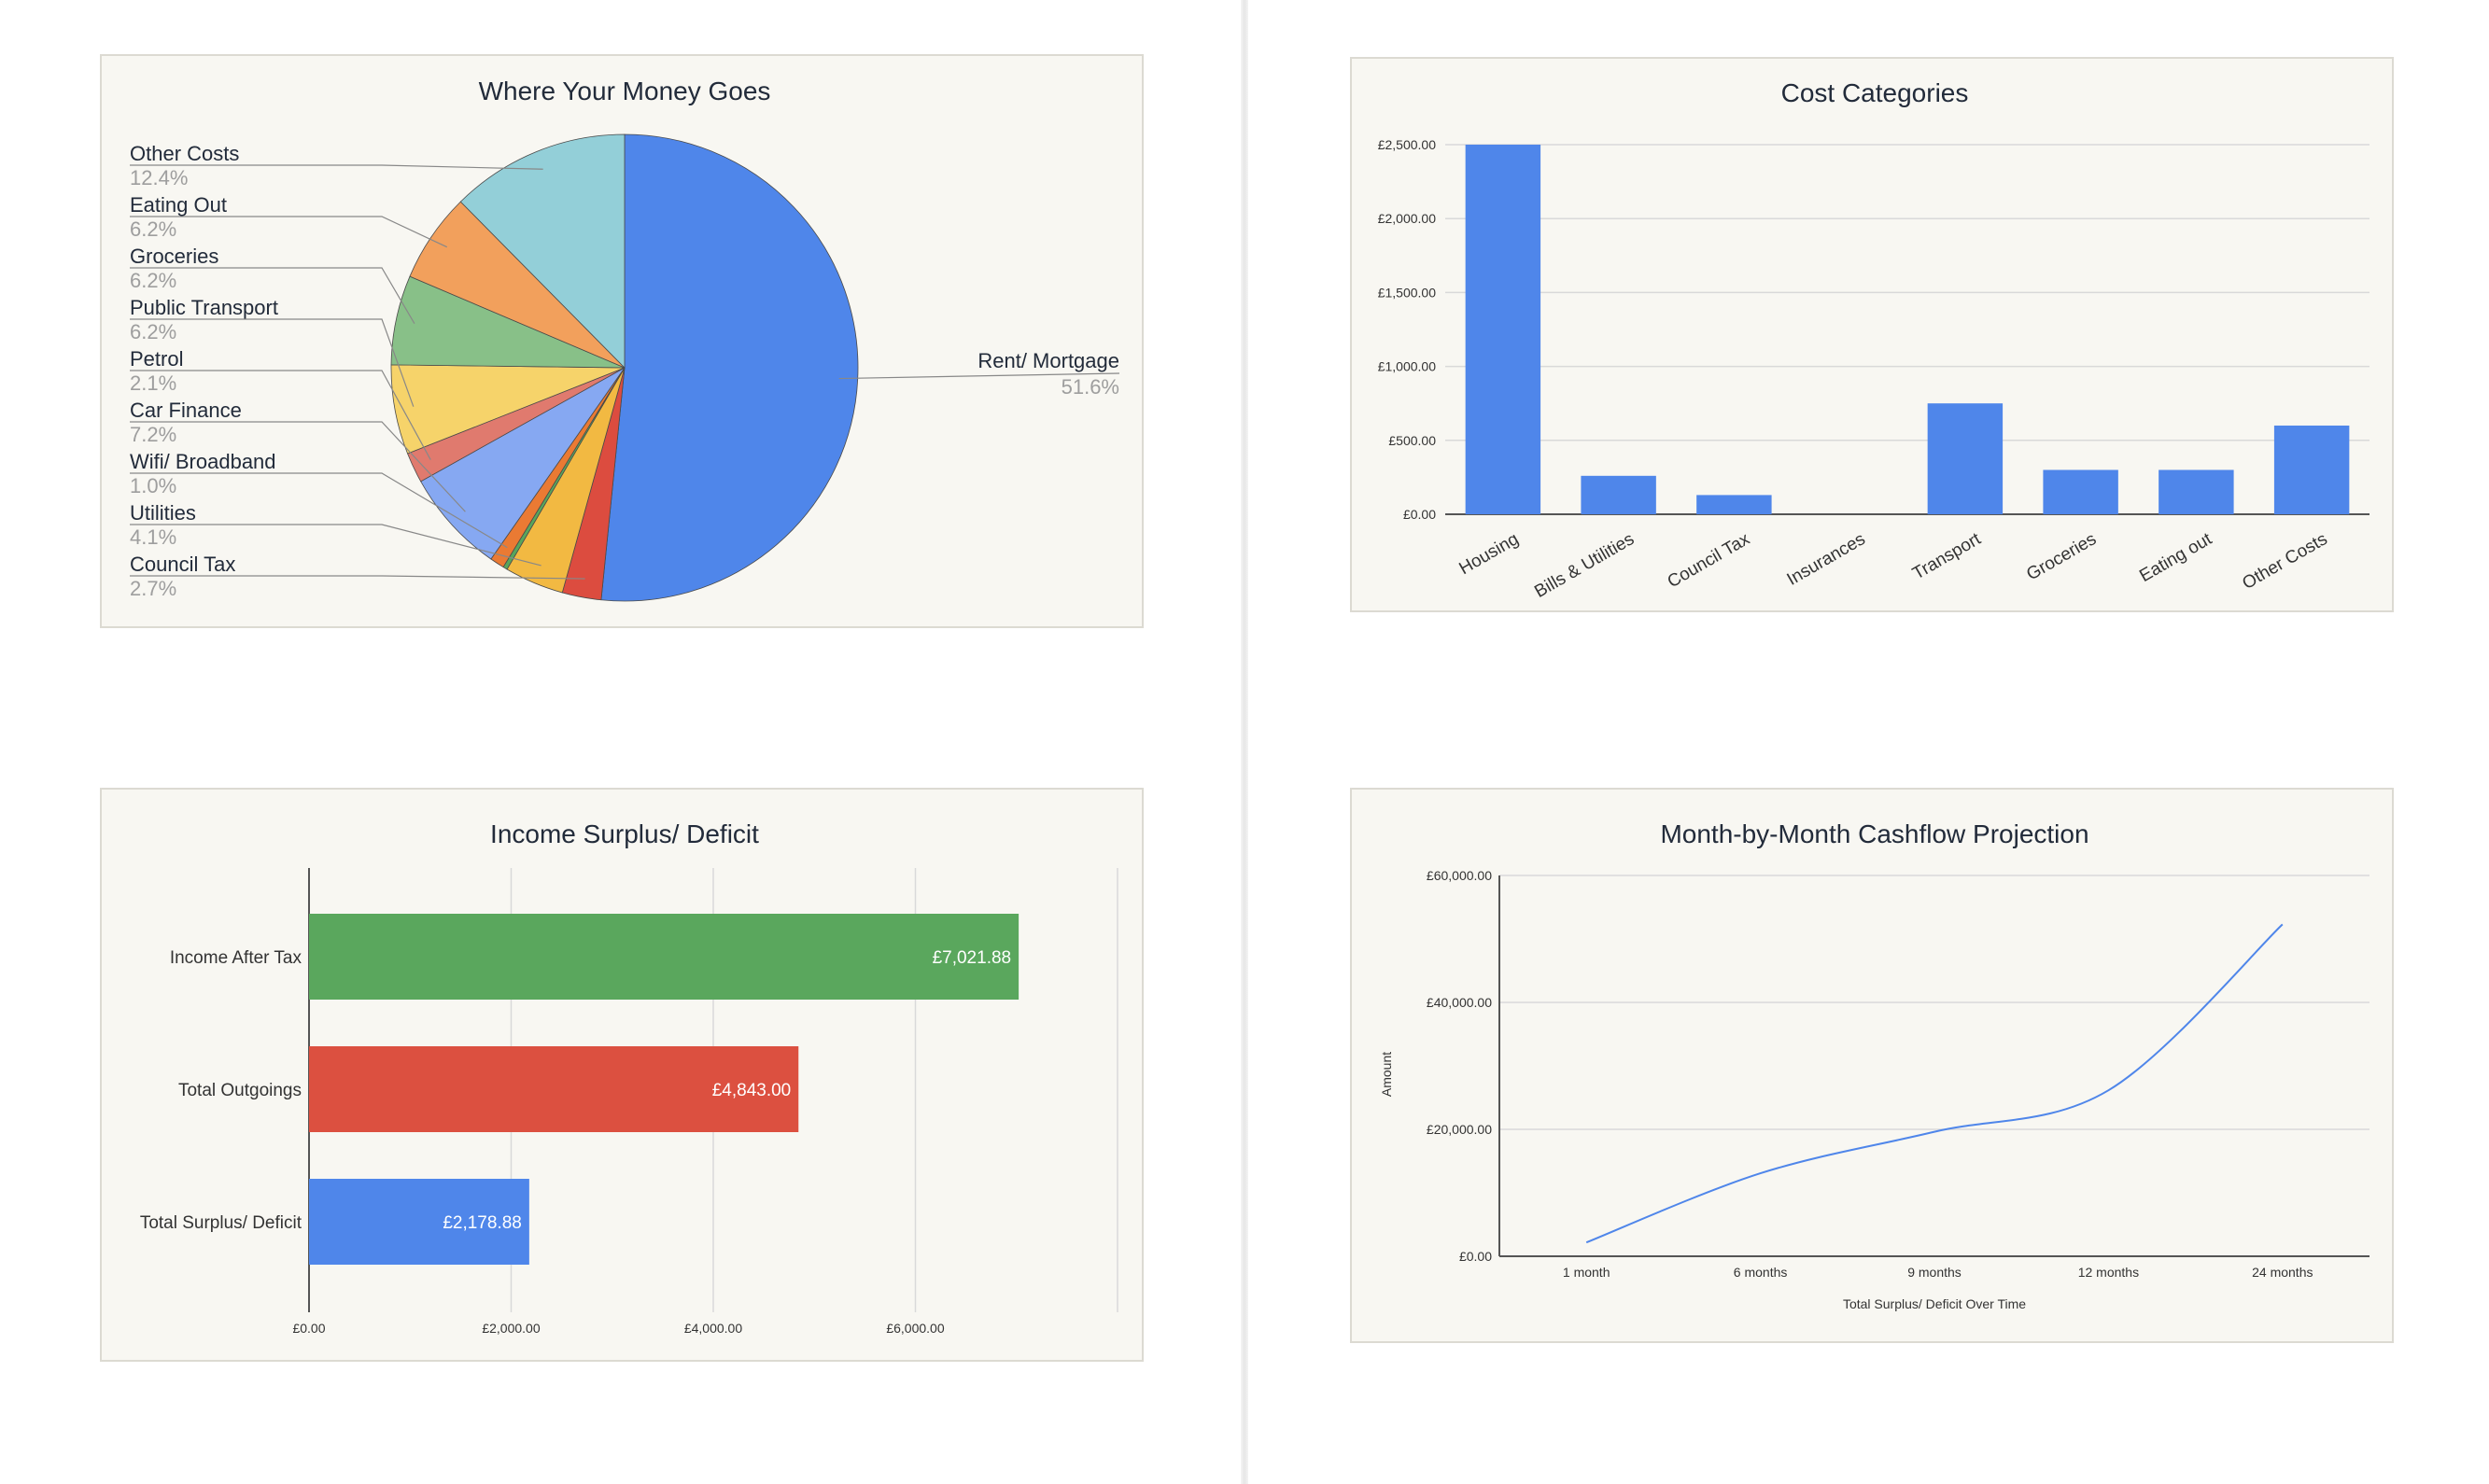 Image resolution: width=2489 pixels, height=1484 pixels. I want to click on bar-y-tick-label: £2,500.00, so click(1407, 144).